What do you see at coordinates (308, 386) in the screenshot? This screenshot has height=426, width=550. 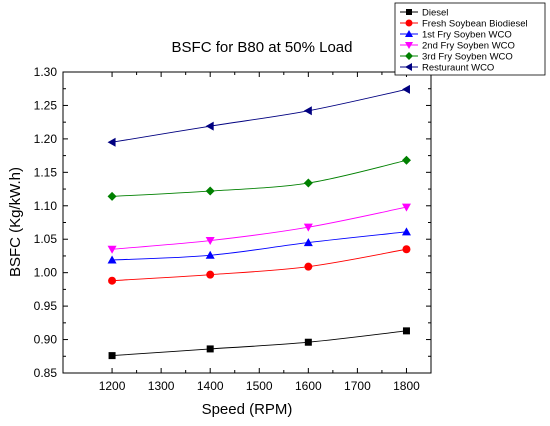 I see `x-tick-label: 1600` at bounding box center [308, 386].